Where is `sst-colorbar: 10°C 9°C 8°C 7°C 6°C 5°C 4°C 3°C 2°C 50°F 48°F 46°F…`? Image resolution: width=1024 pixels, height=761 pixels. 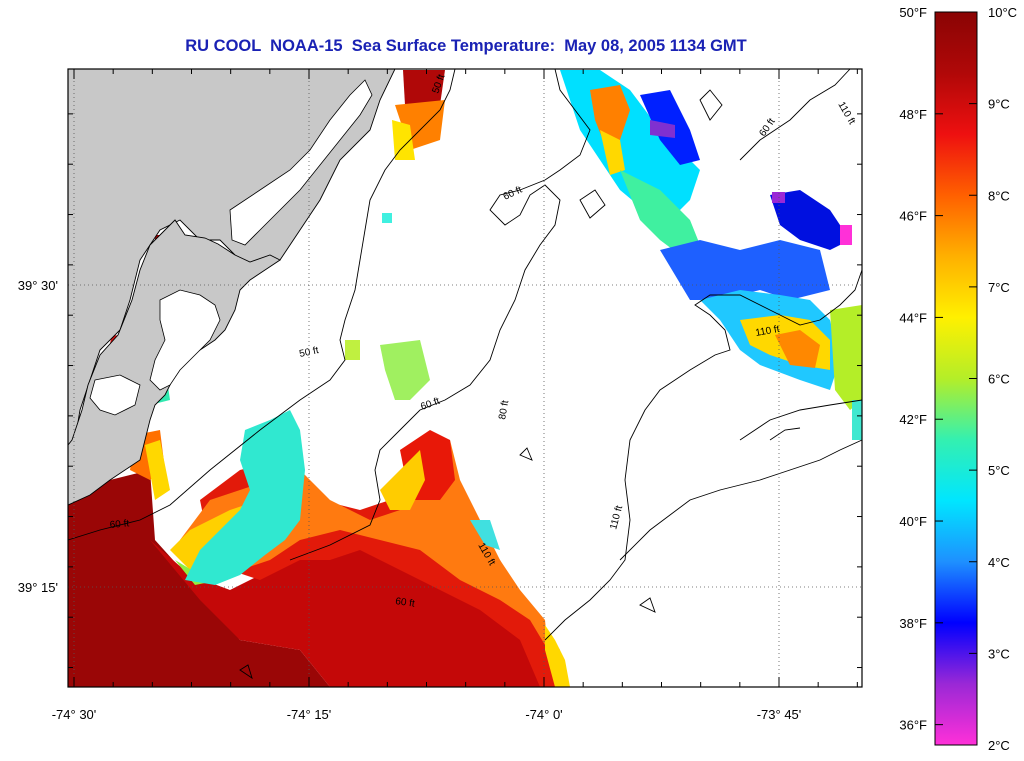 sst-colorbar: 10°C 9°C 8°C 7°C 6°C 5°C 4°C 3°C 2°C 50°F 48°F 46°F… is located at coordinates (958, 379).